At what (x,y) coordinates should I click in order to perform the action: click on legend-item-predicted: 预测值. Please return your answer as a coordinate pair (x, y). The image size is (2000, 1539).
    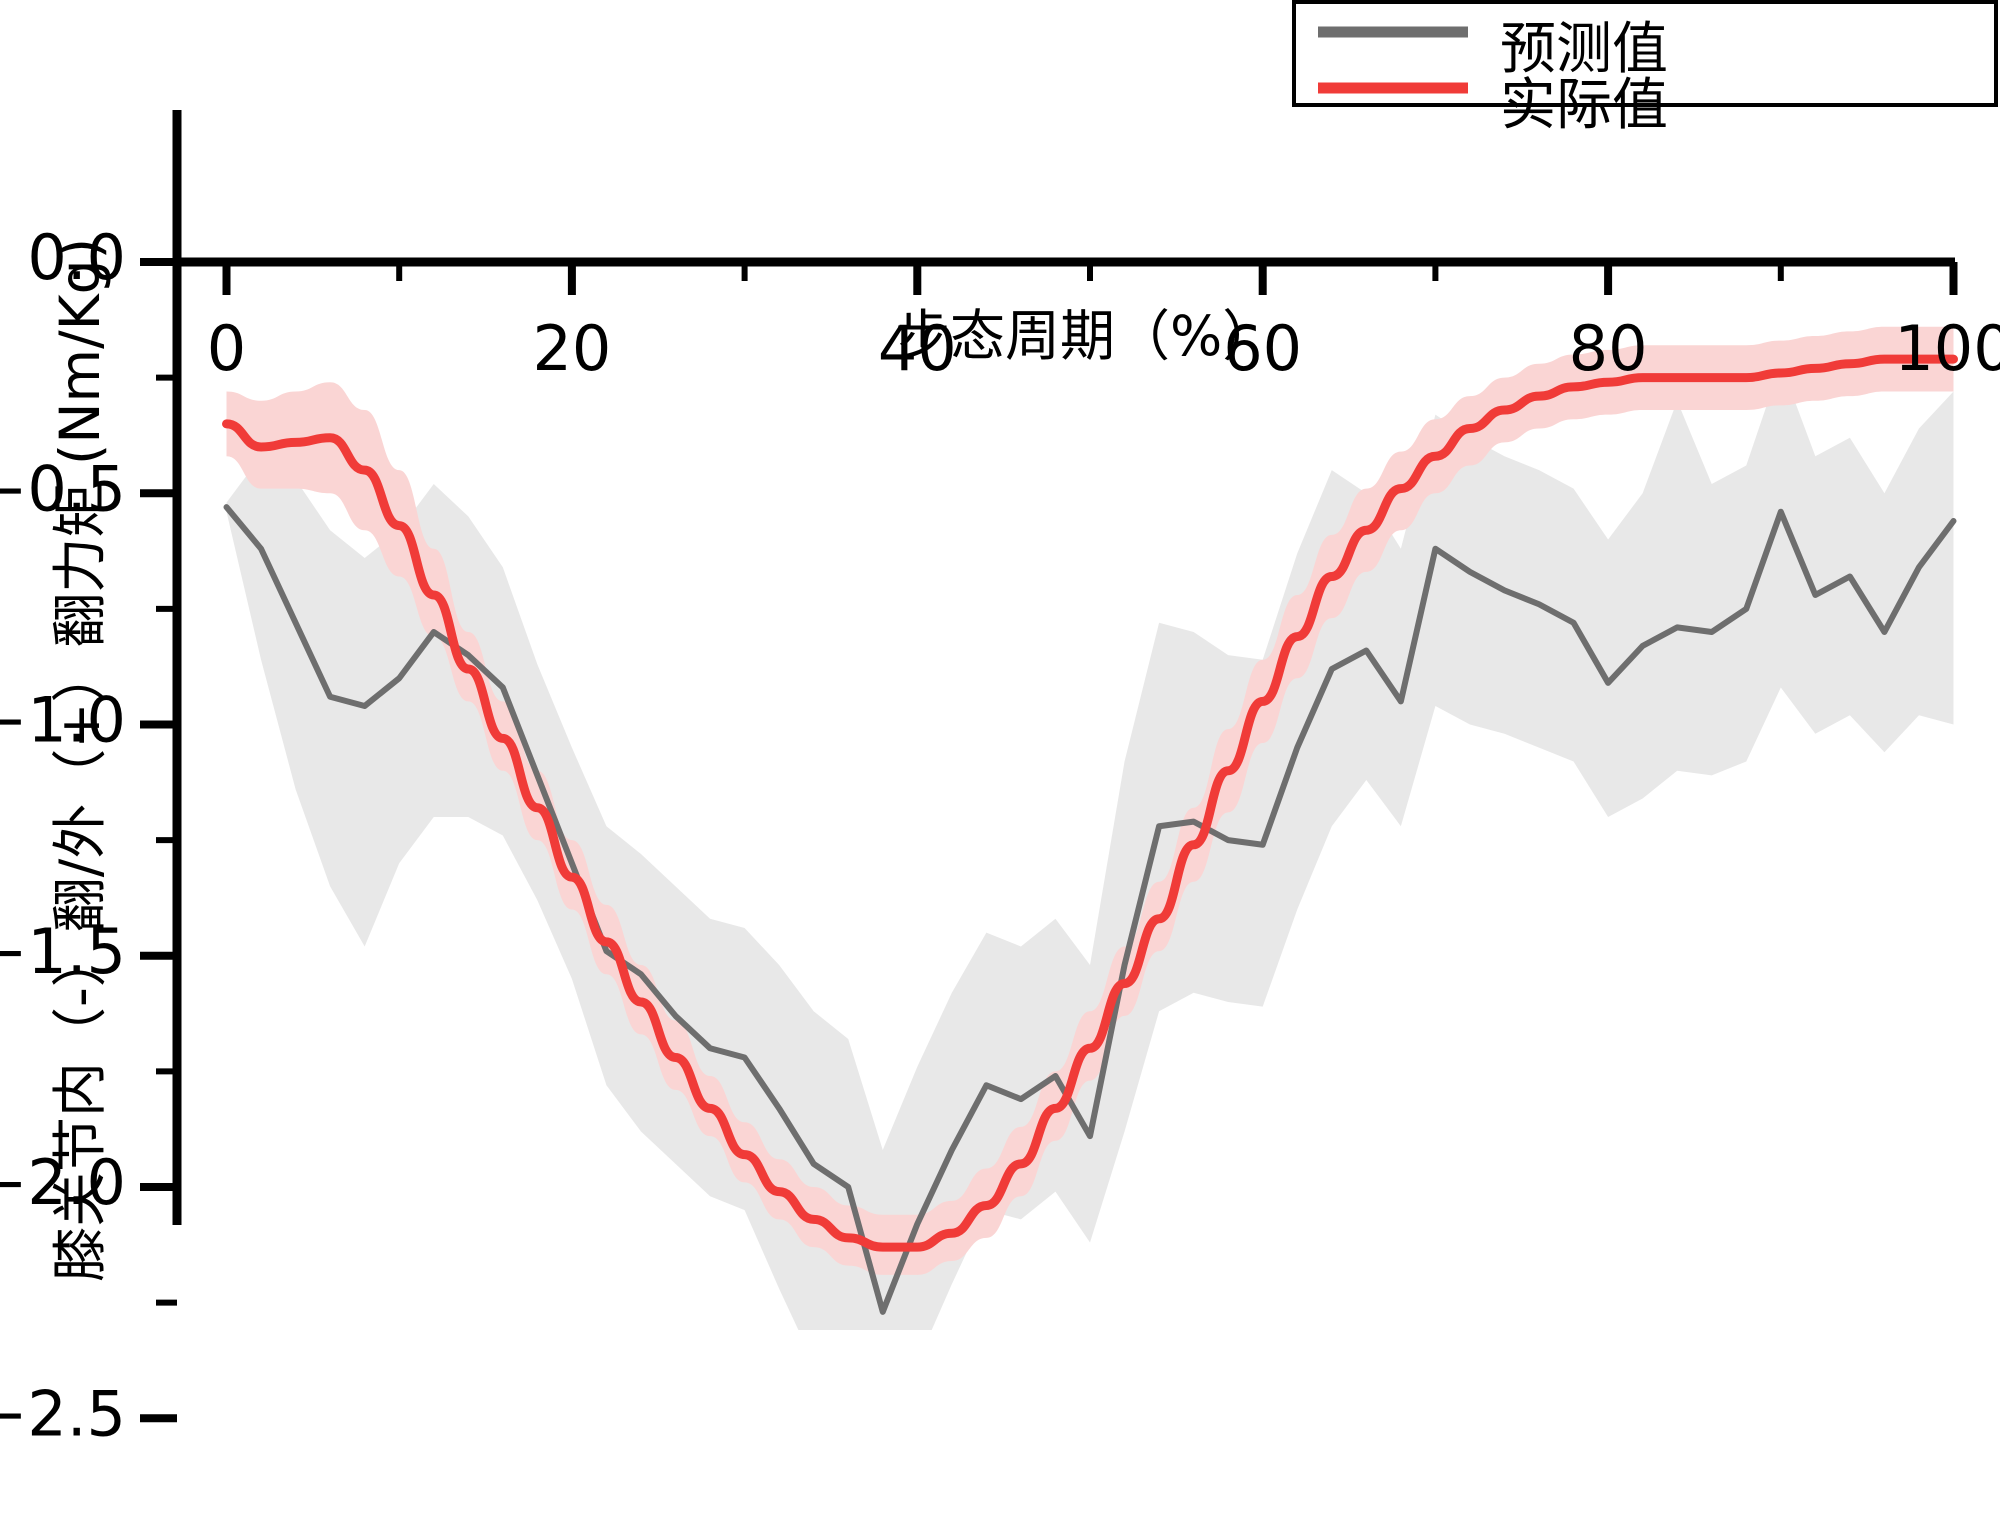
    Looking at the image, I should click on (1493, 49).